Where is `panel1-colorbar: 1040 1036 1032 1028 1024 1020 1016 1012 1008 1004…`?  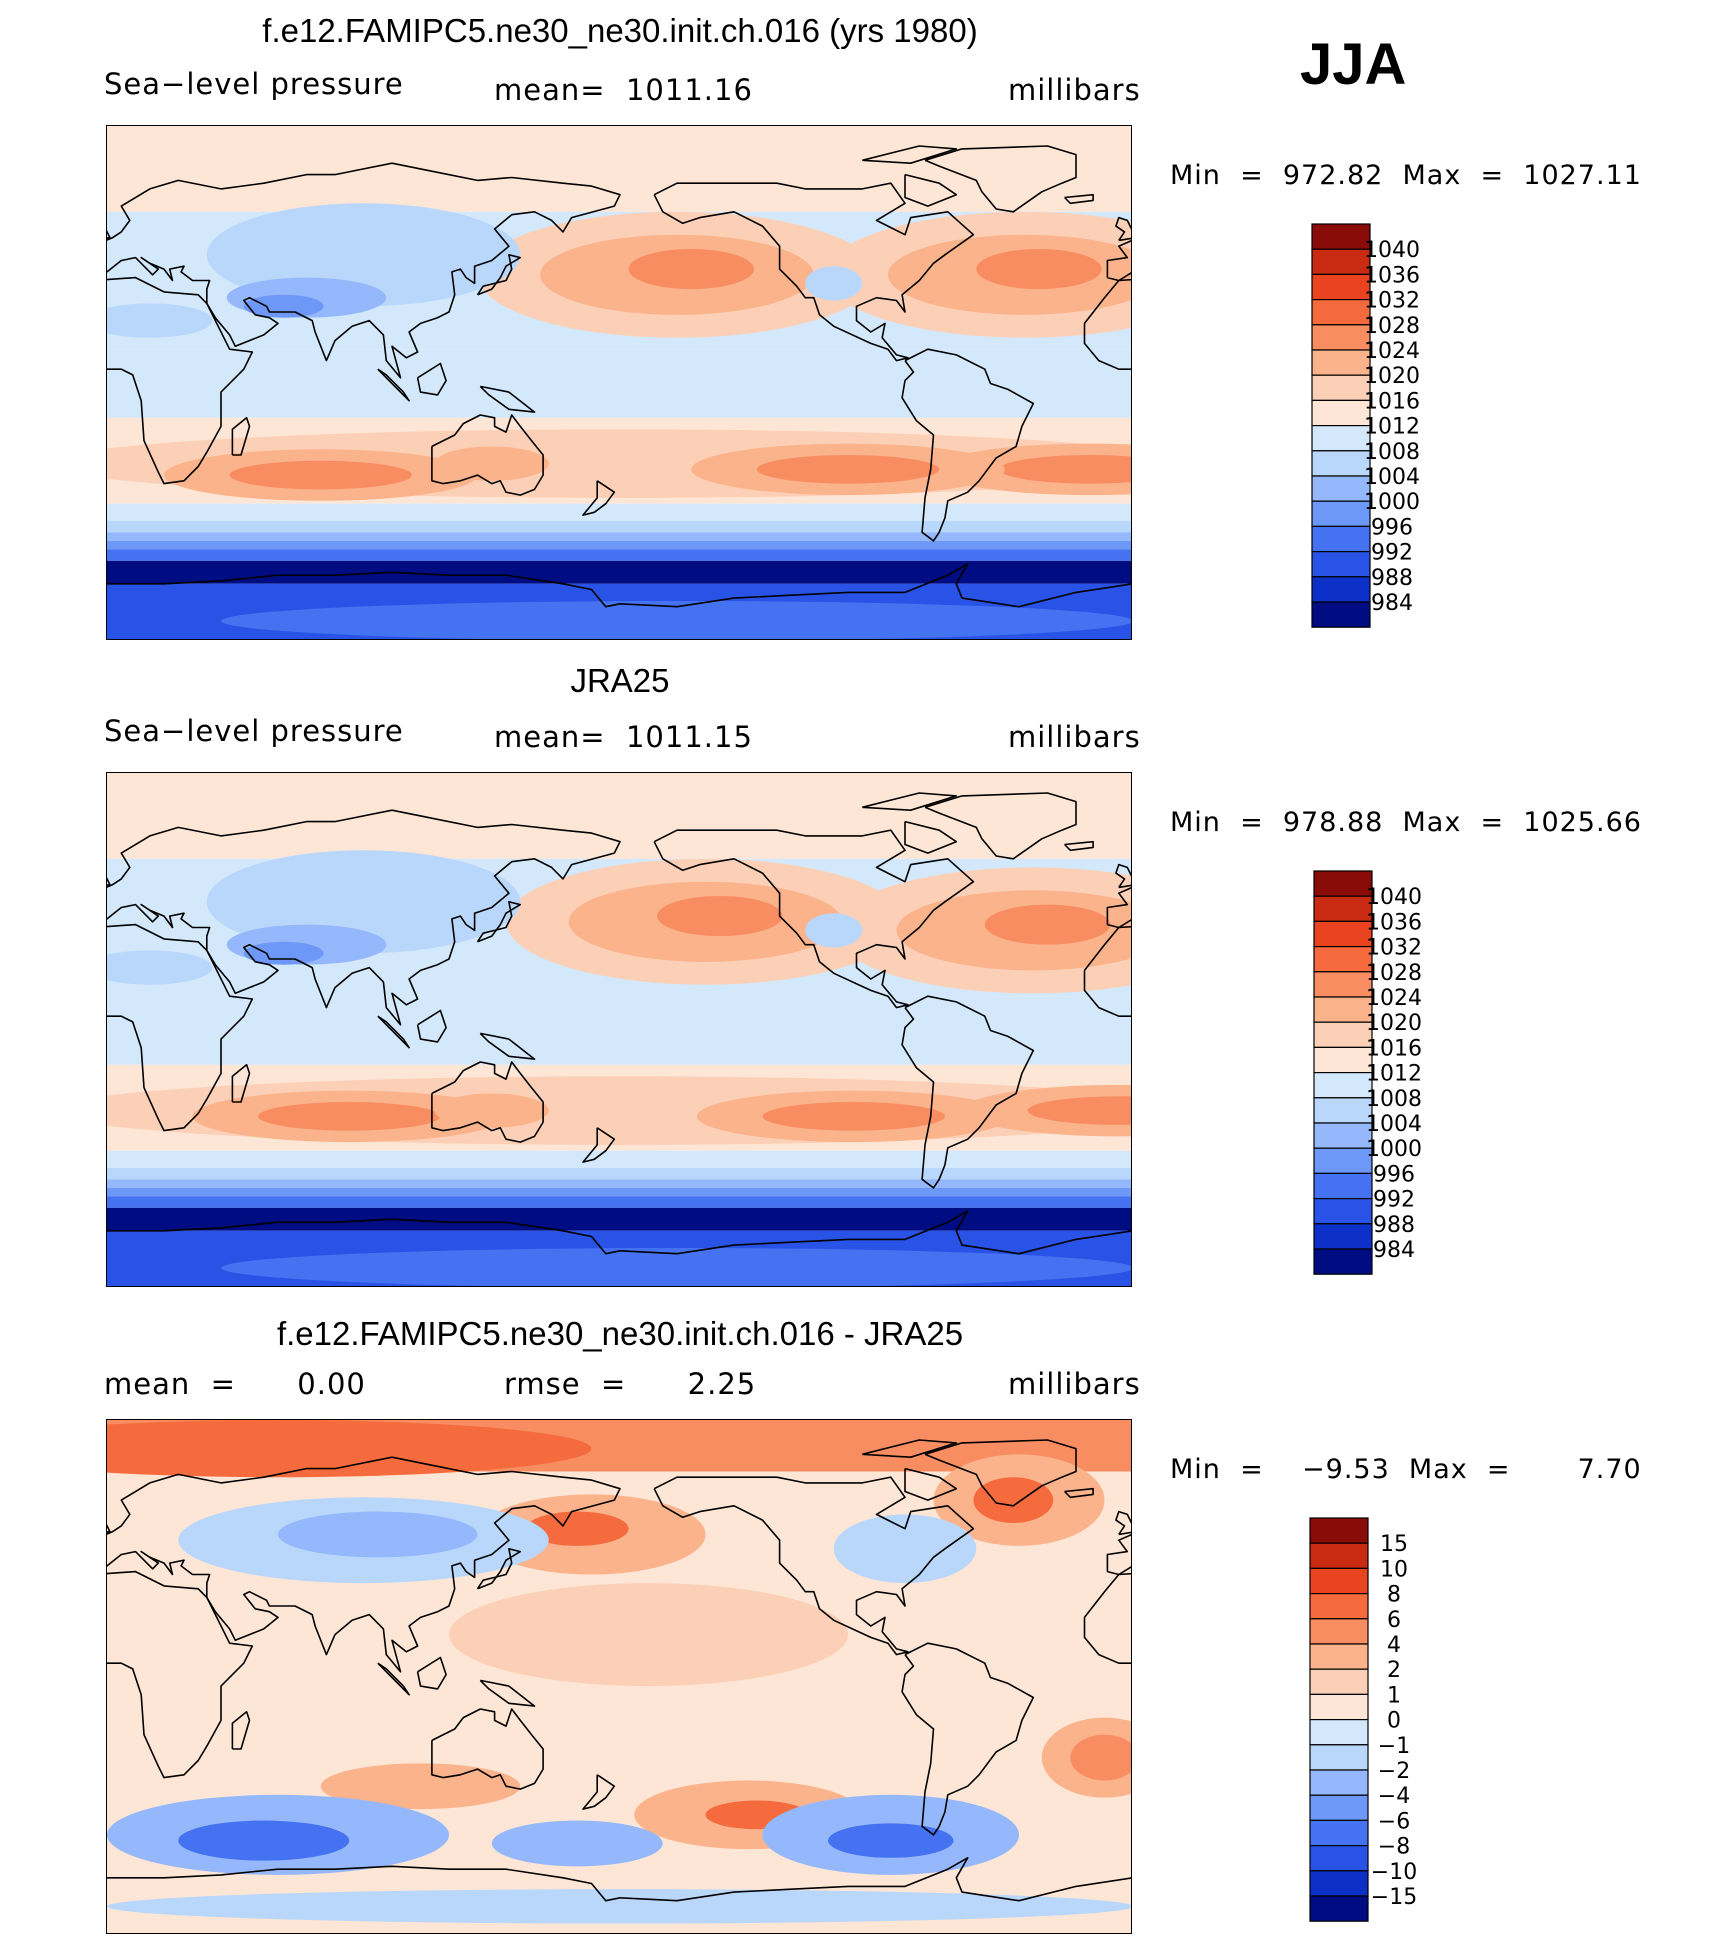
panel1-colorbar: 1040 1036 1032 1028 1024 1020 1016 1012 1008 1004… is located at coordinates (1391, 426).